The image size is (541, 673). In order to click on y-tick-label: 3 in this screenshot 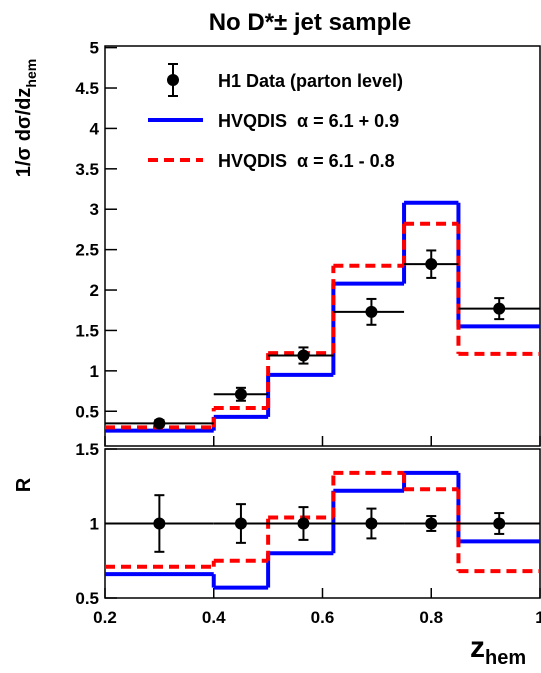, I will do `click(94, 209)`.